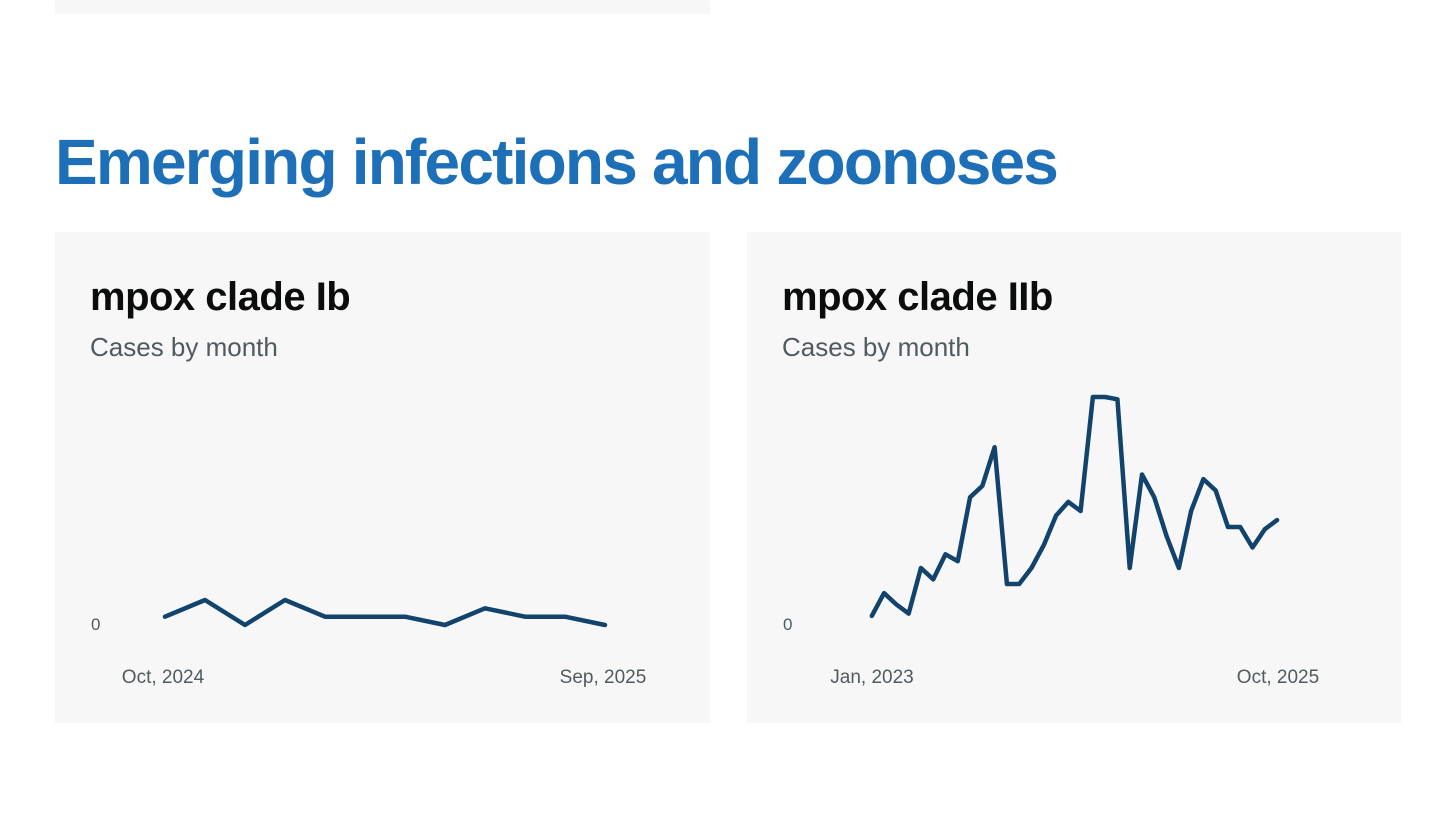 This screenshot has height=818, width=1456. Describe the element at coordinates (603, 677) in the screenshot. I see `x-axis-end-label: Sep, 2025` at that location.